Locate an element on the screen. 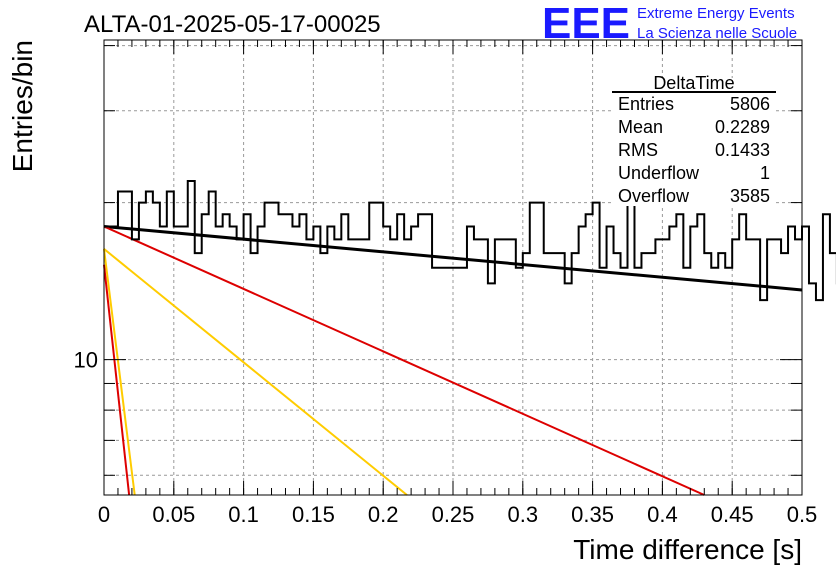 The height and width of the screenshot is (572, 836). x-tick-label: 0.25 is located at coordinates (453, 514).